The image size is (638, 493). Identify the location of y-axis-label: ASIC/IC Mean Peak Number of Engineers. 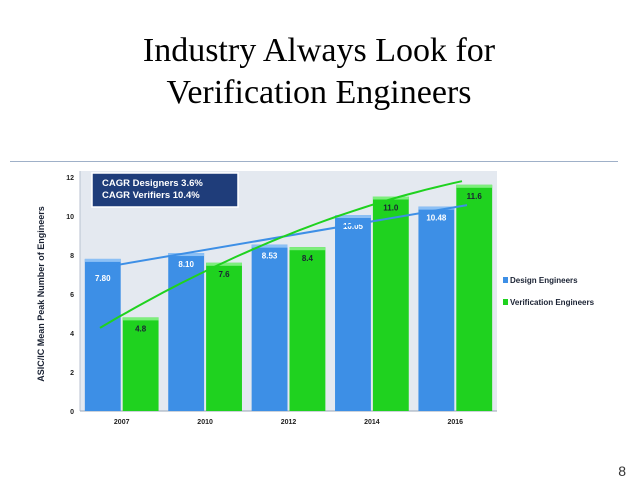
(41, 294).